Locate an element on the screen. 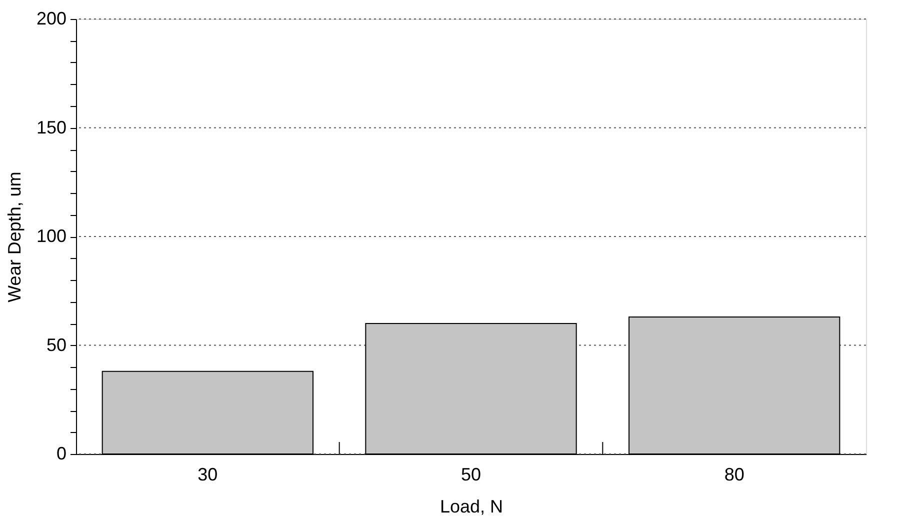 This screenshot has height=530, width=923. y-tick-label: 100 is located at coordinates (51, 236).